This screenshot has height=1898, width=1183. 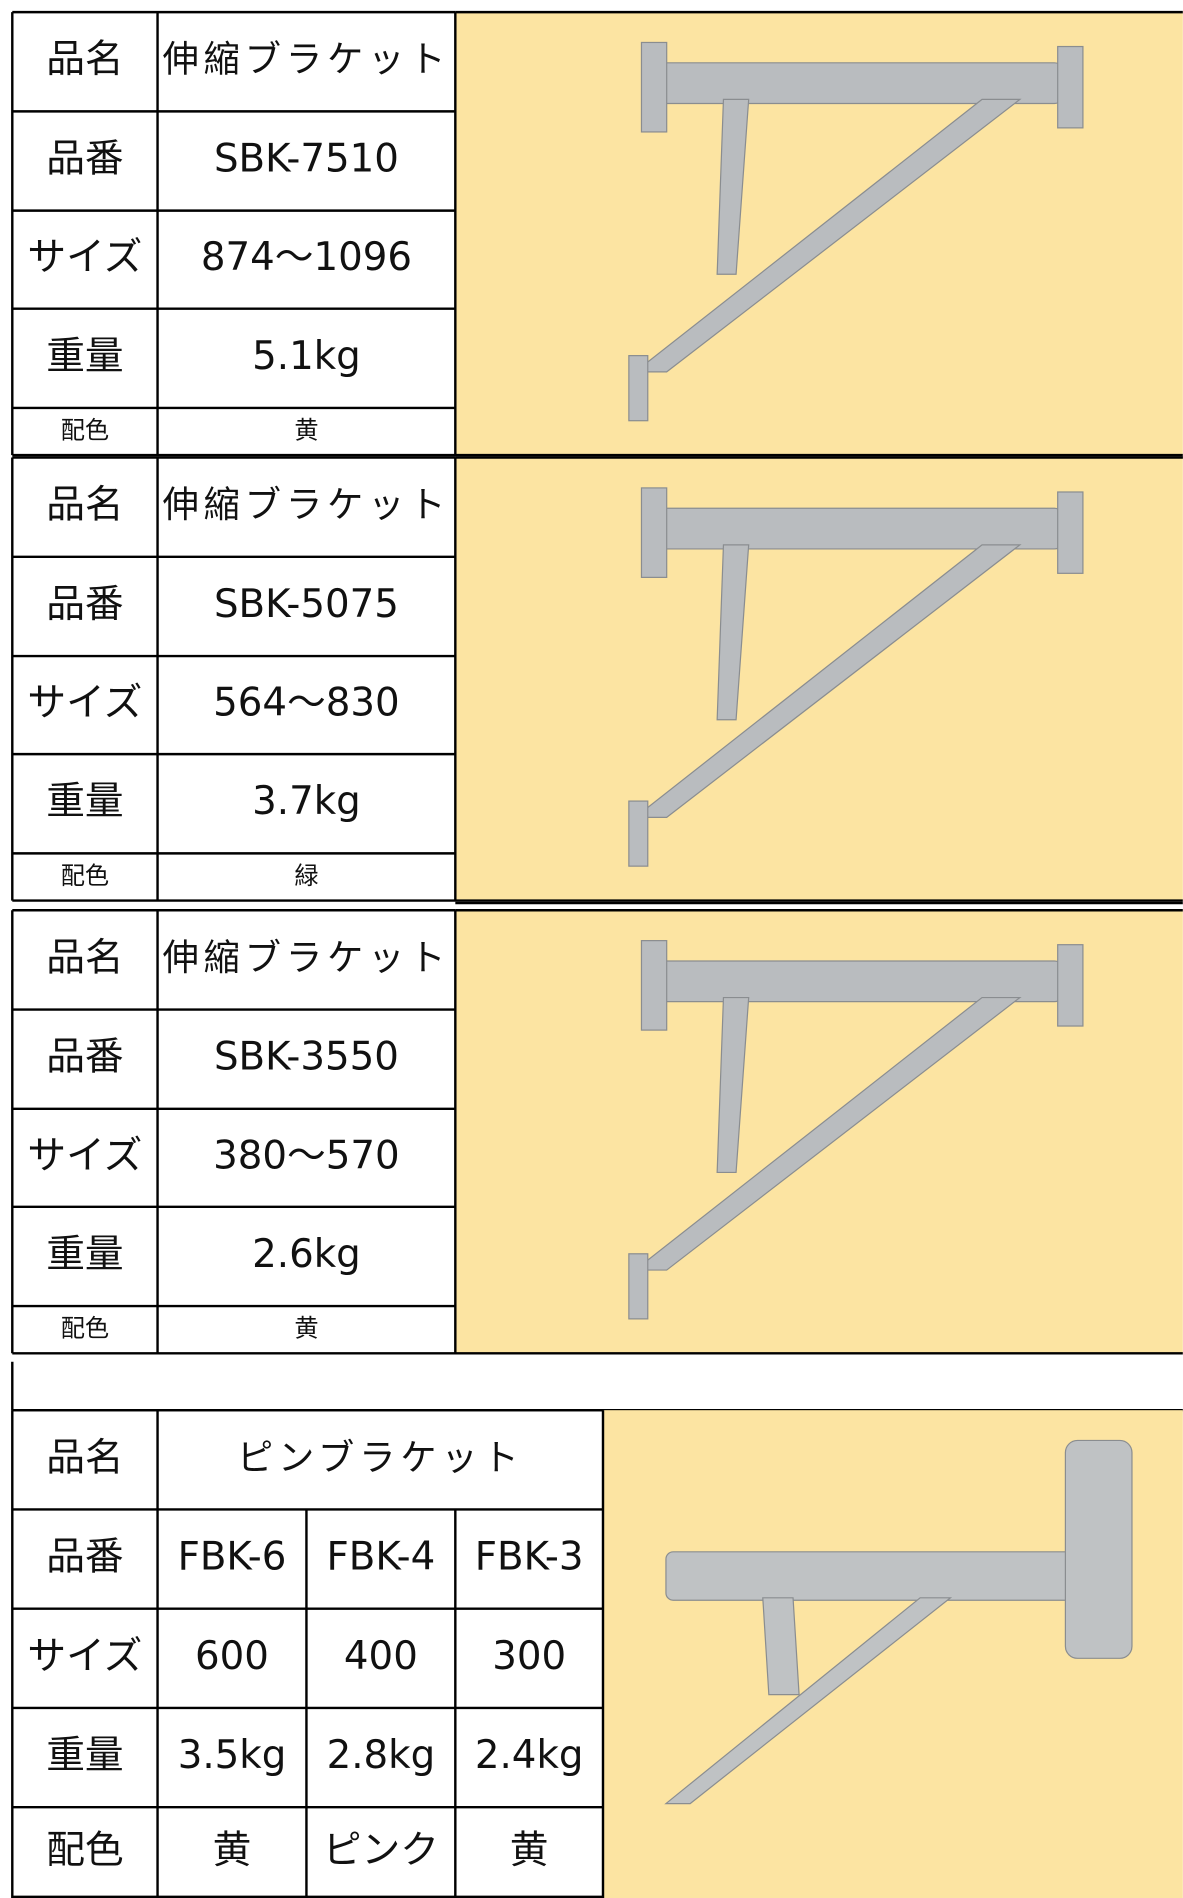 I want to click on row-value: 緑, so click(x=306, y=876).